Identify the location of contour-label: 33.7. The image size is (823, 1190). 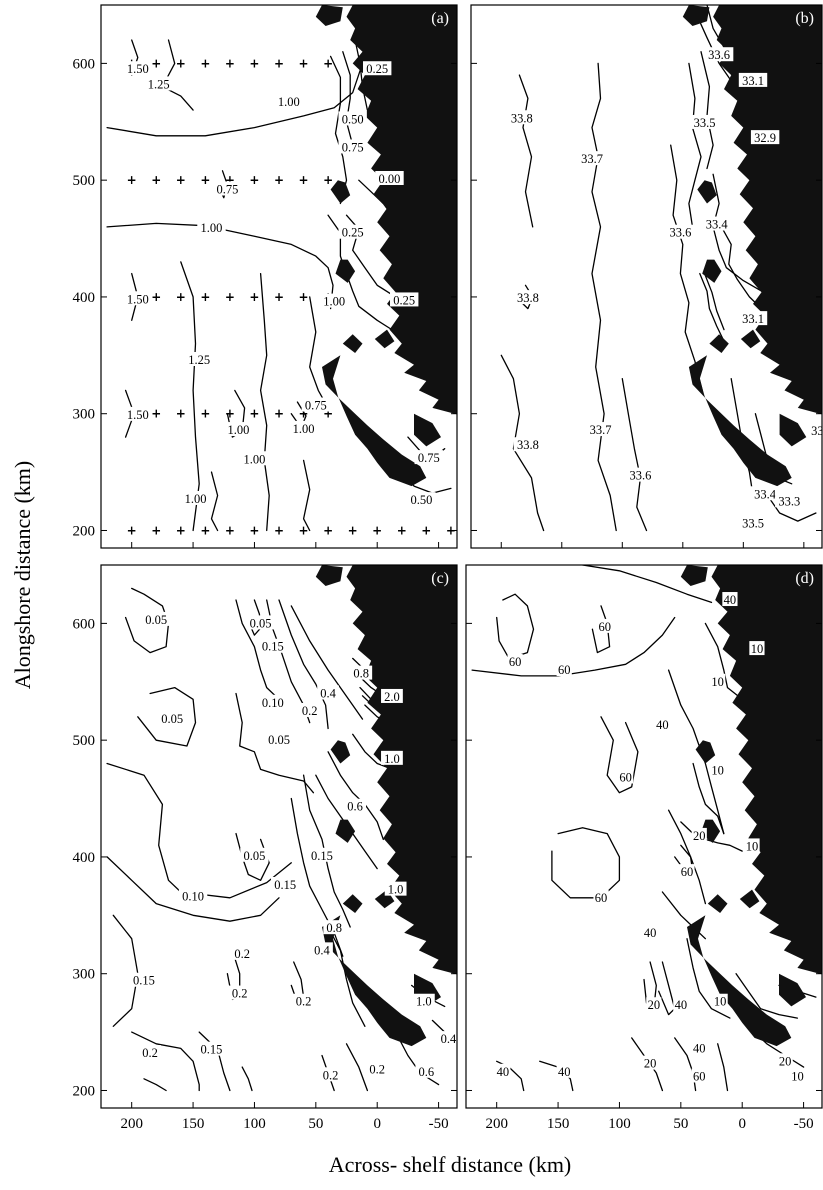
(592, 159).